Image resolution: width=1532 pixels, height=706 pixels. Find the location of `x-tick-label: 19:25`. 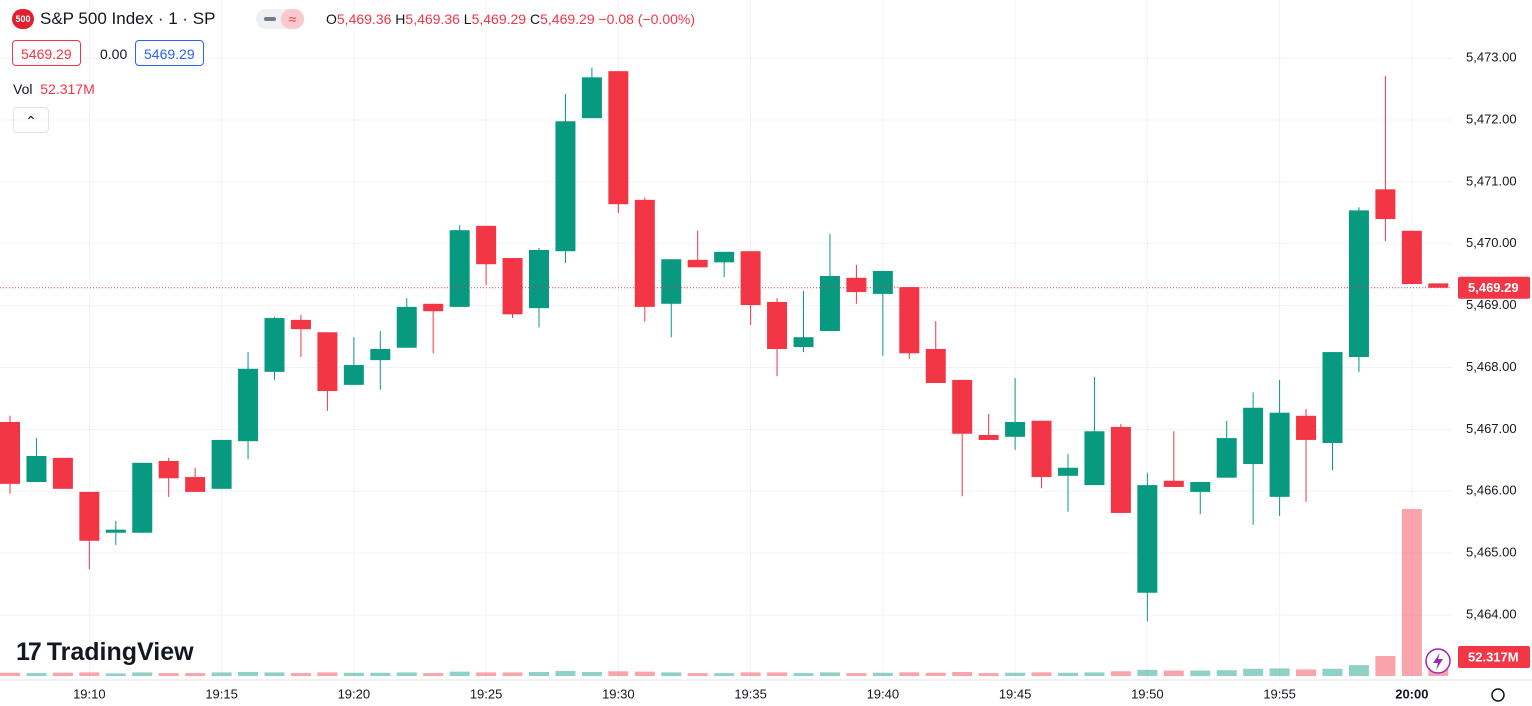

x-tick-label: 19:25 is located at coordinates (486, 693).